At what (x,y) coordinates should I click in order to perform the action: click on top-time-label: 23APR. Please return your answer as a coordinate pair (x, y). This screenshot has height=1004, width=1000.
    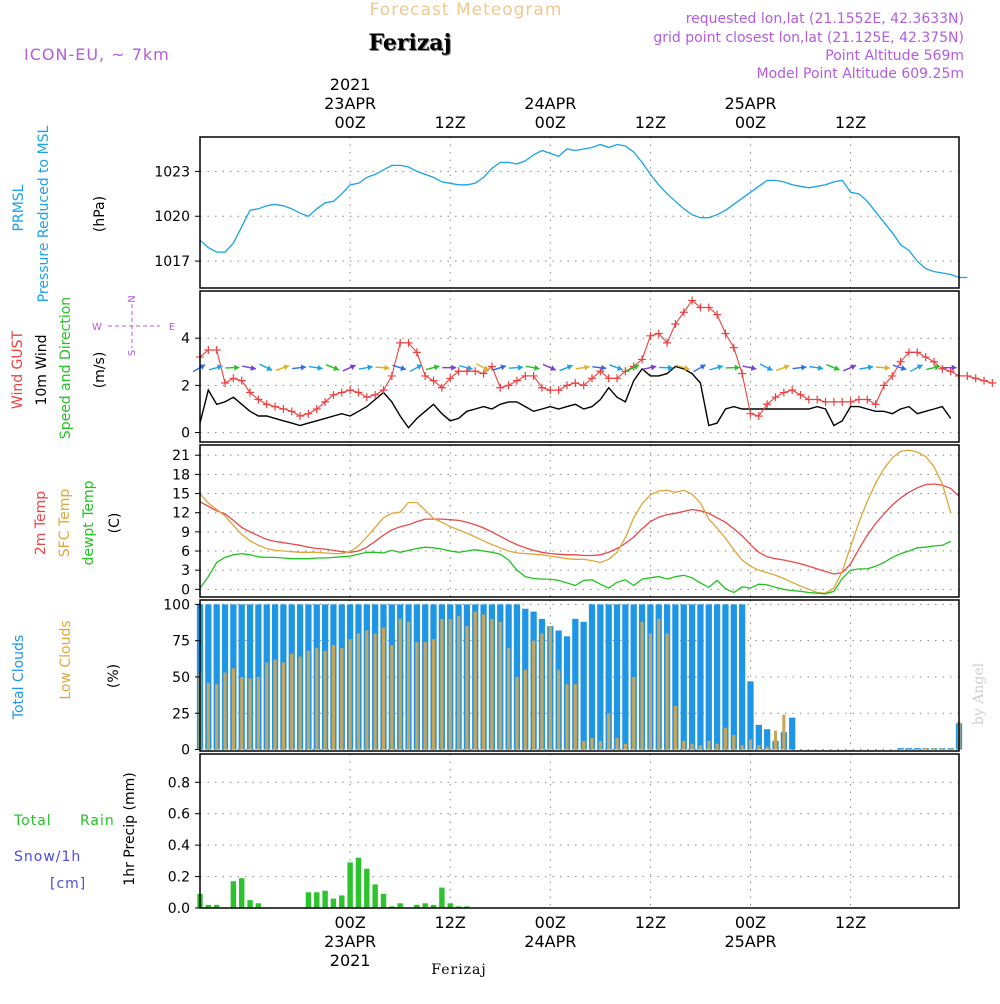
    Looking at the image, I should click on (350, 103).